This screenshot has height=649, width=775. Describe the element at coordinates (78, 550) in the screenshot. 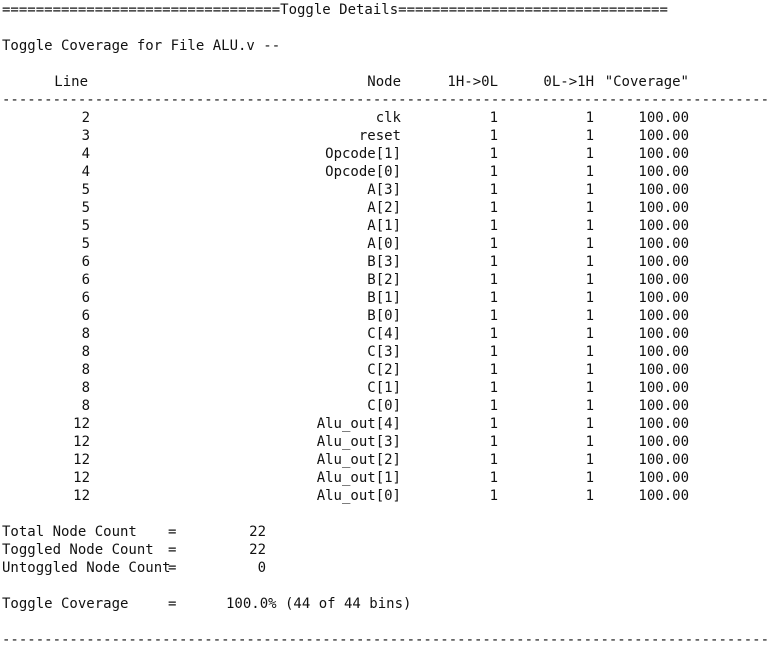

I see `summary-toggled-label: Toggled Node Count` at that location.